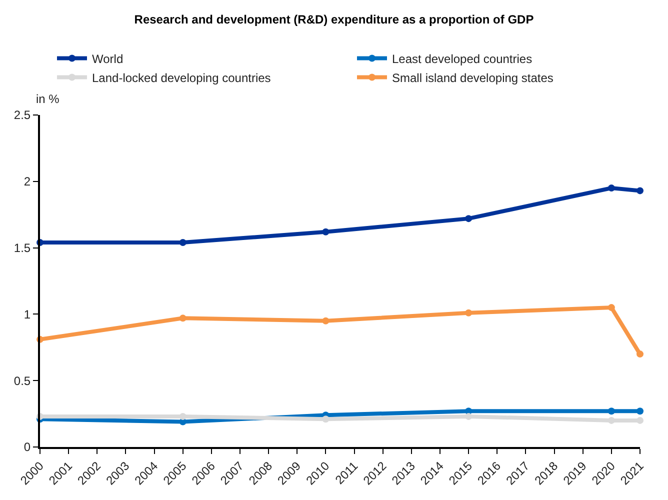 The height and width of the screenshot is (500, 668). What do you see at coordinates (27, 447) in the screenshot?
I see `y-tick-label: 0` at bounding box center [27, 447].